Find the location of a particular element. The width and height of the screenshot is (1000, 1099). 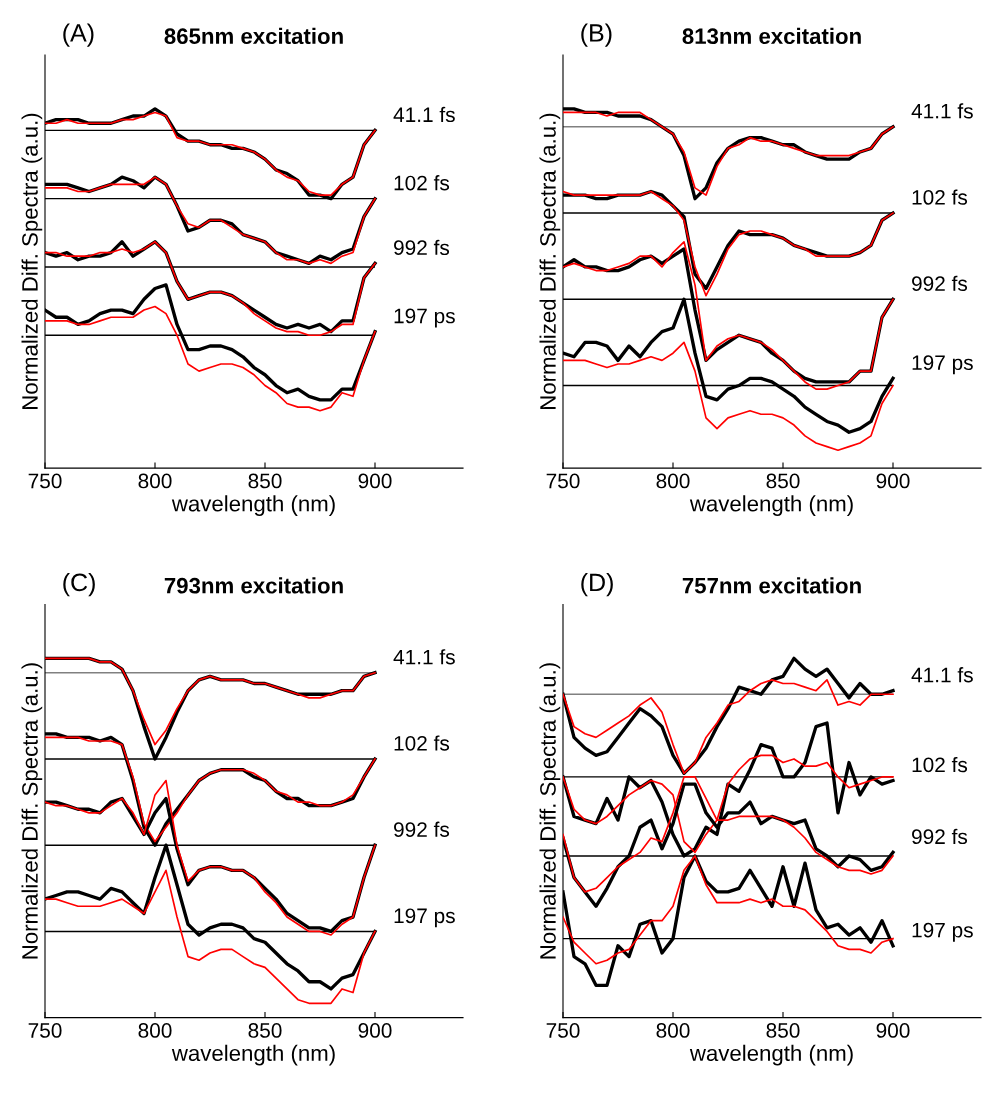

text: (C) is located at coordinates (79, 584).